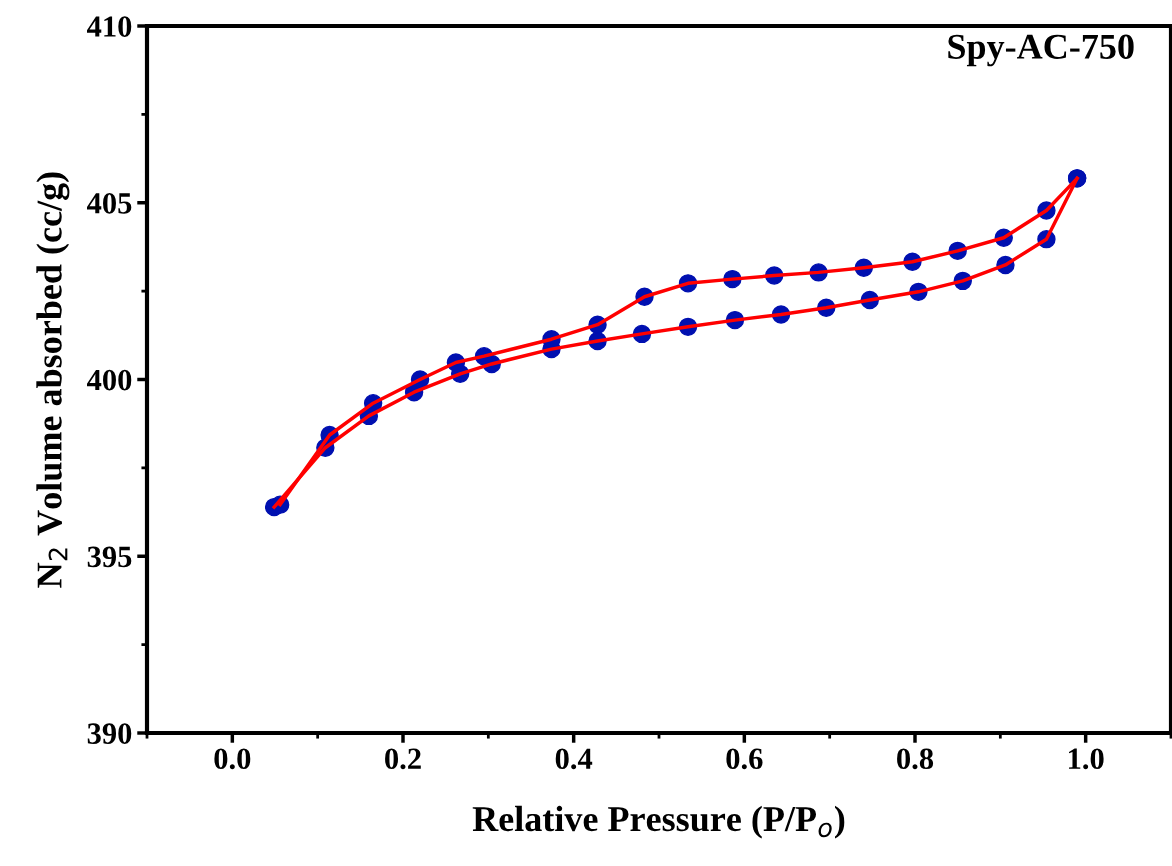  I want to click on y-tick-label: 395, so click(109, 557).